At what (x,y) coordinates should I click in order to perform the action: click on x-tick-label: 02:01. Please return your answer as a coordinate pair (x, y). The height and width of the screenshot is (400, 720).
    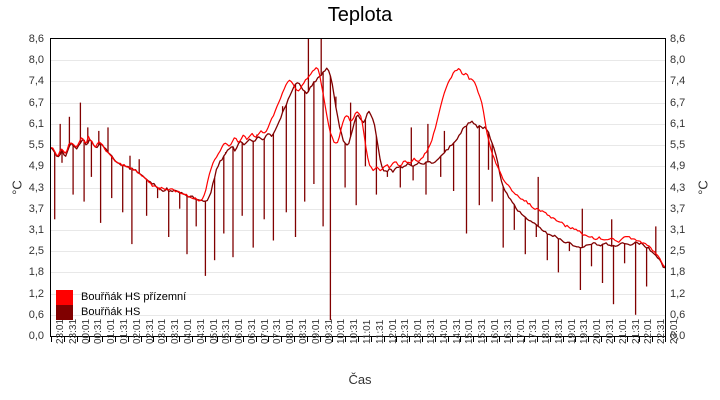
    Looking at the image, I should click on (137, 331).